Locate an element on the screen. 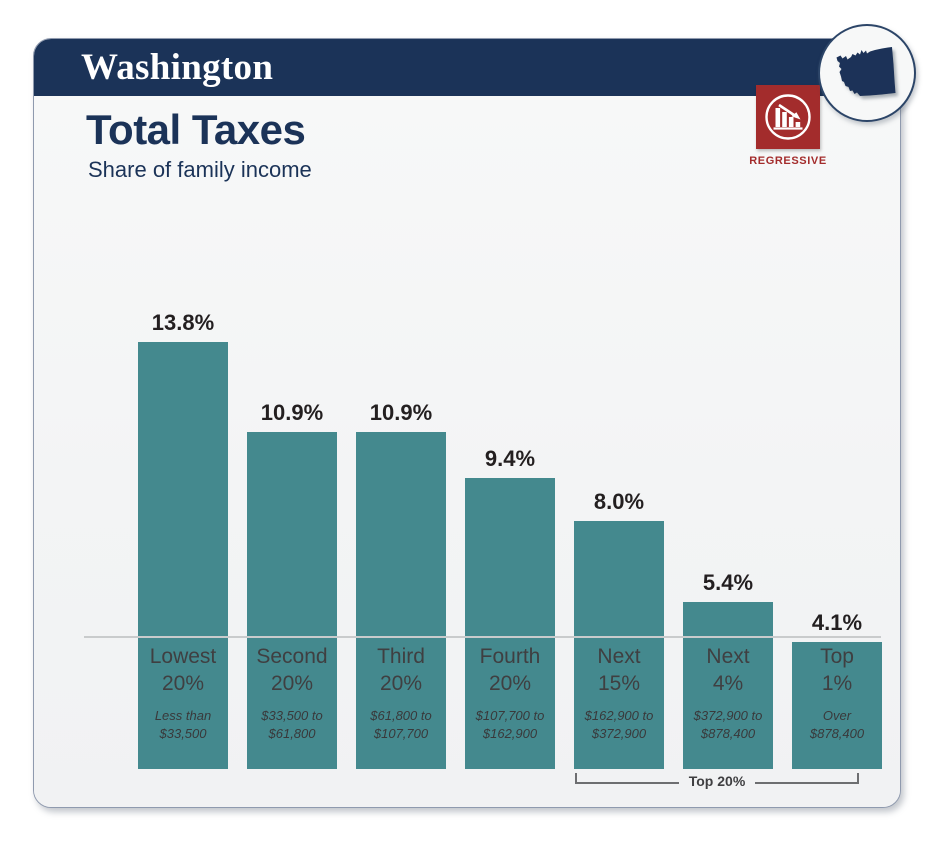 The width and height of the screenshot is (925, 844). x-axis-income-range: $61,800 to $107,700 is located at coordinates (401, 725).